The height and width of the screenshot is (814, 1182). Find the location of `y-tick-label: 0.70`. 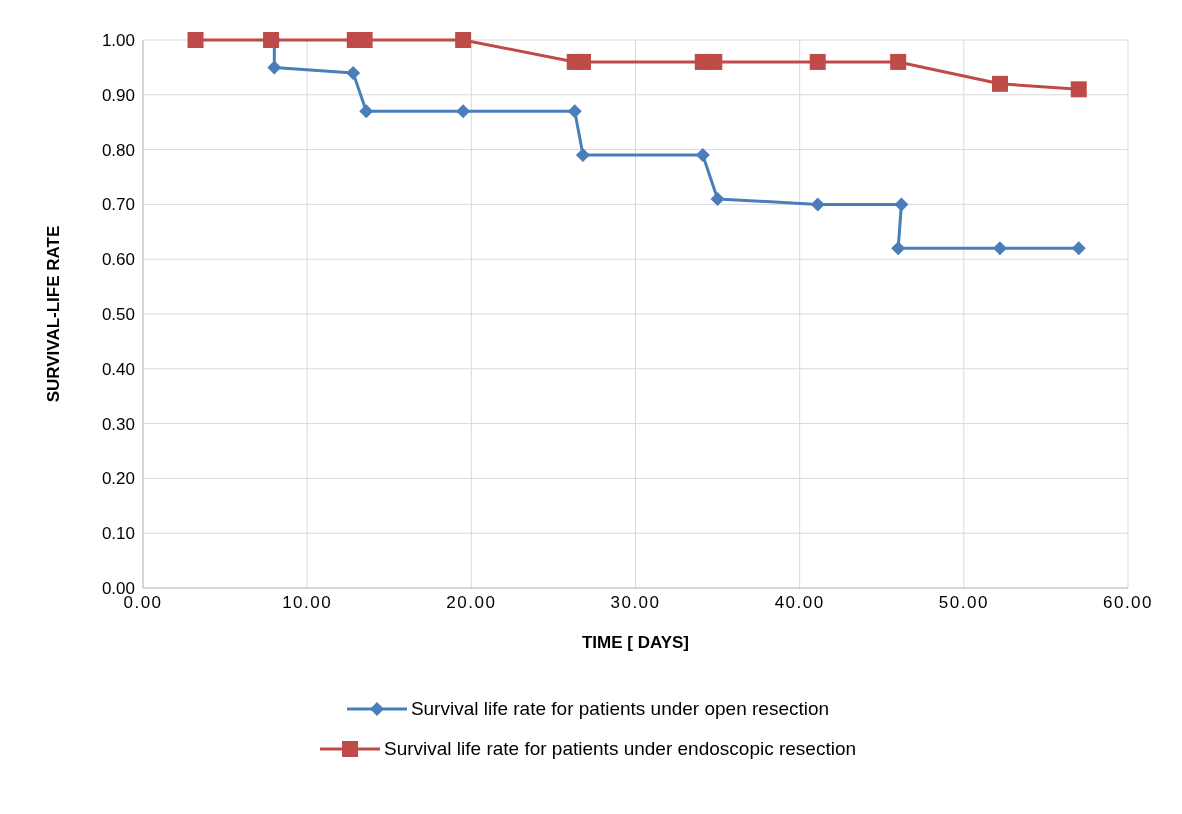

y-tick-label: 0.70 is located at coordinates (118, 205).